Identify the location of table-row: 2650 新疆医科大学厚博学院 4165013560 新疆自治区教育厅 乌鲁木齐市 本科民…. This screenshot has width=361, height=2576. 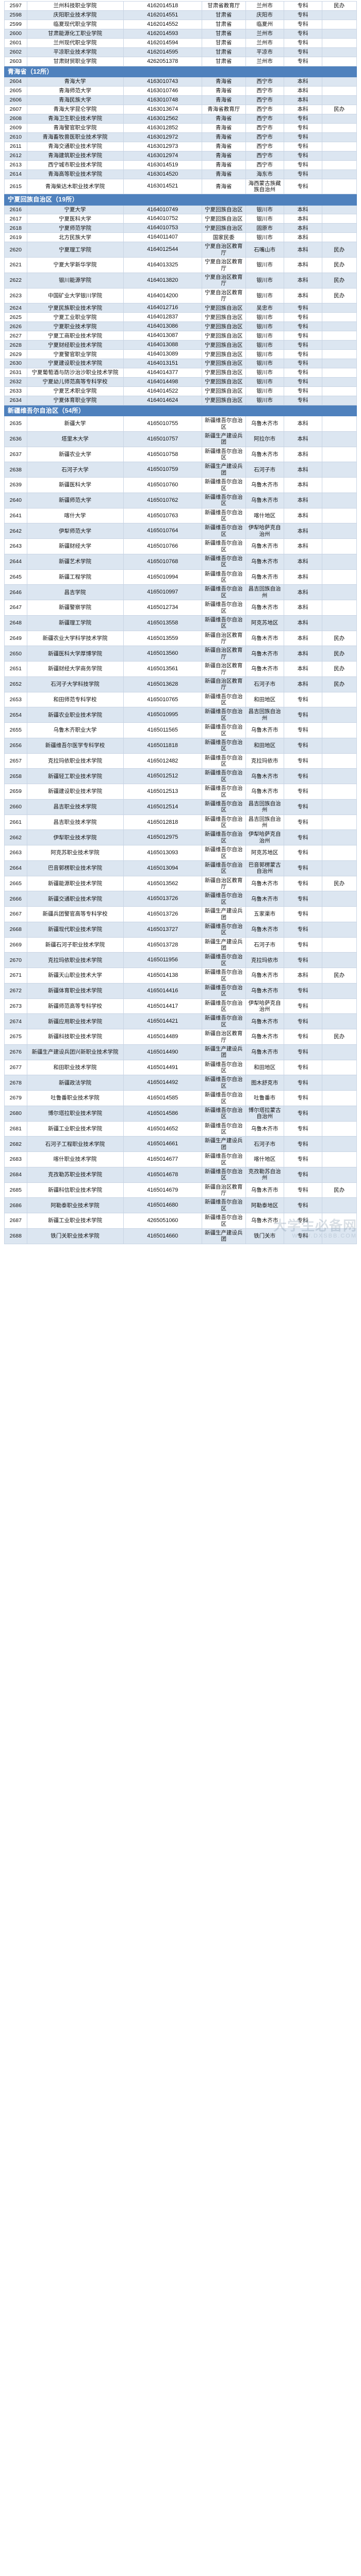
(180, 654).